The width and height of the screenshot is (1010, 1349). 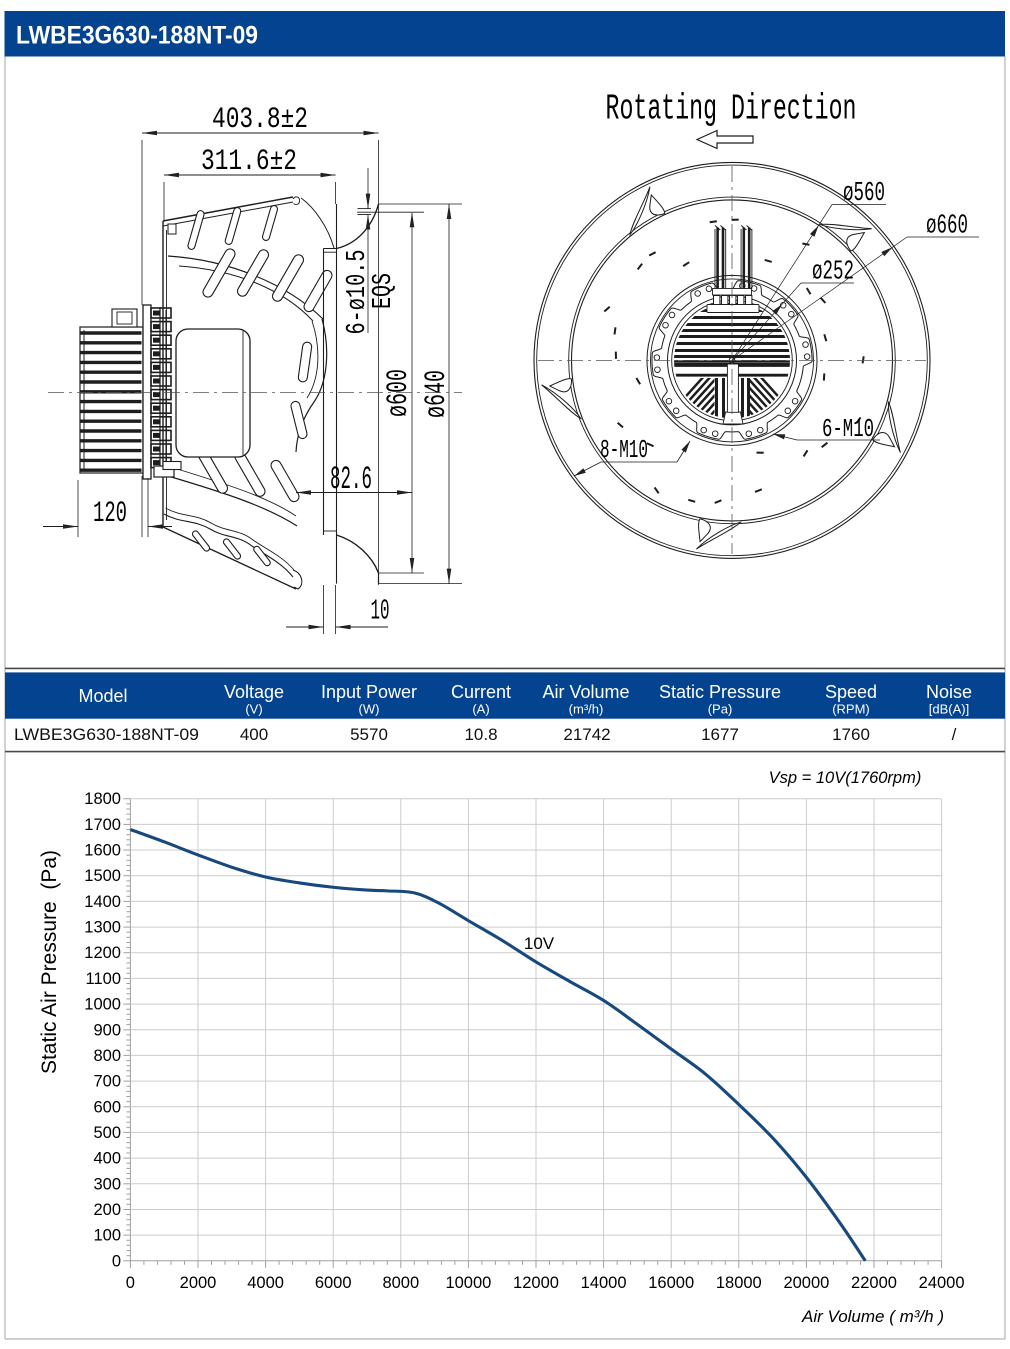 I want to click on svg-text: 1200, so click(x=102, y=953).